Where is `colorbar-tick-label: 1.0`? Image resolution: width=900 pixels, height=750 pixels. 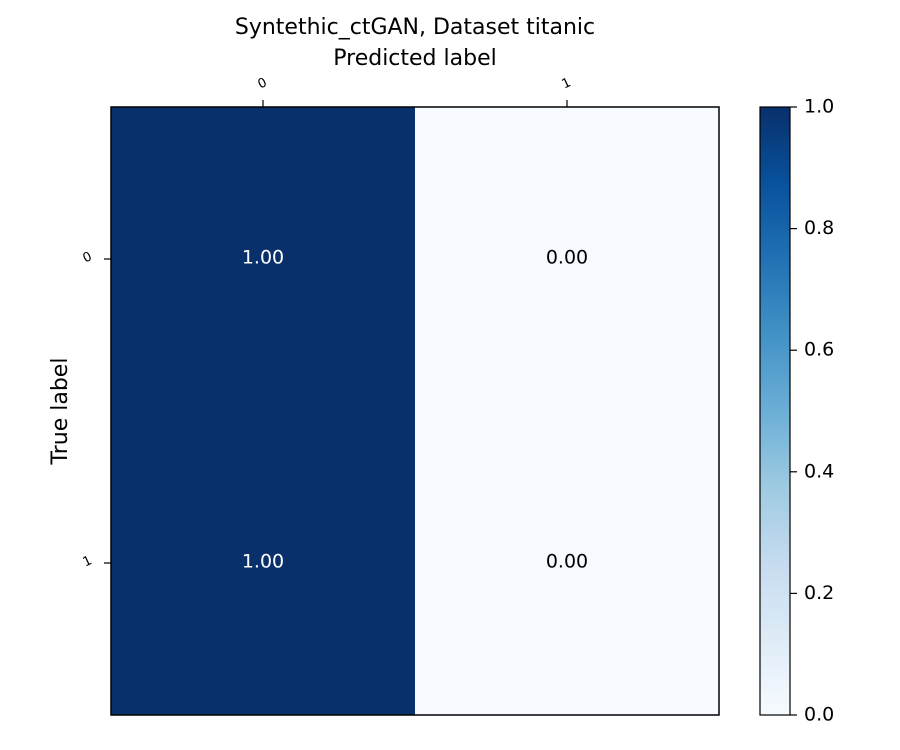 colorbar-tick-label: 1.0 is located at coordinates (819, 107).